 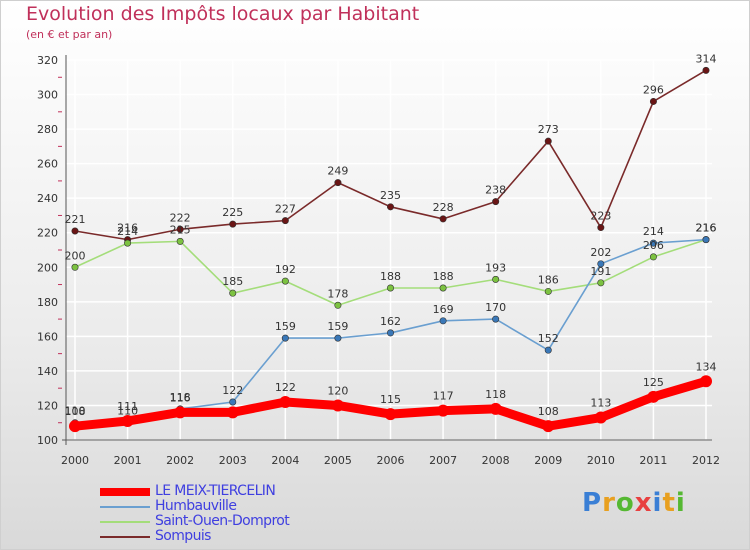 What do you see at coordinates (601, 460) in the screenshot?
I see `x-tick-label: 2010` at bounding box center [601, 460].